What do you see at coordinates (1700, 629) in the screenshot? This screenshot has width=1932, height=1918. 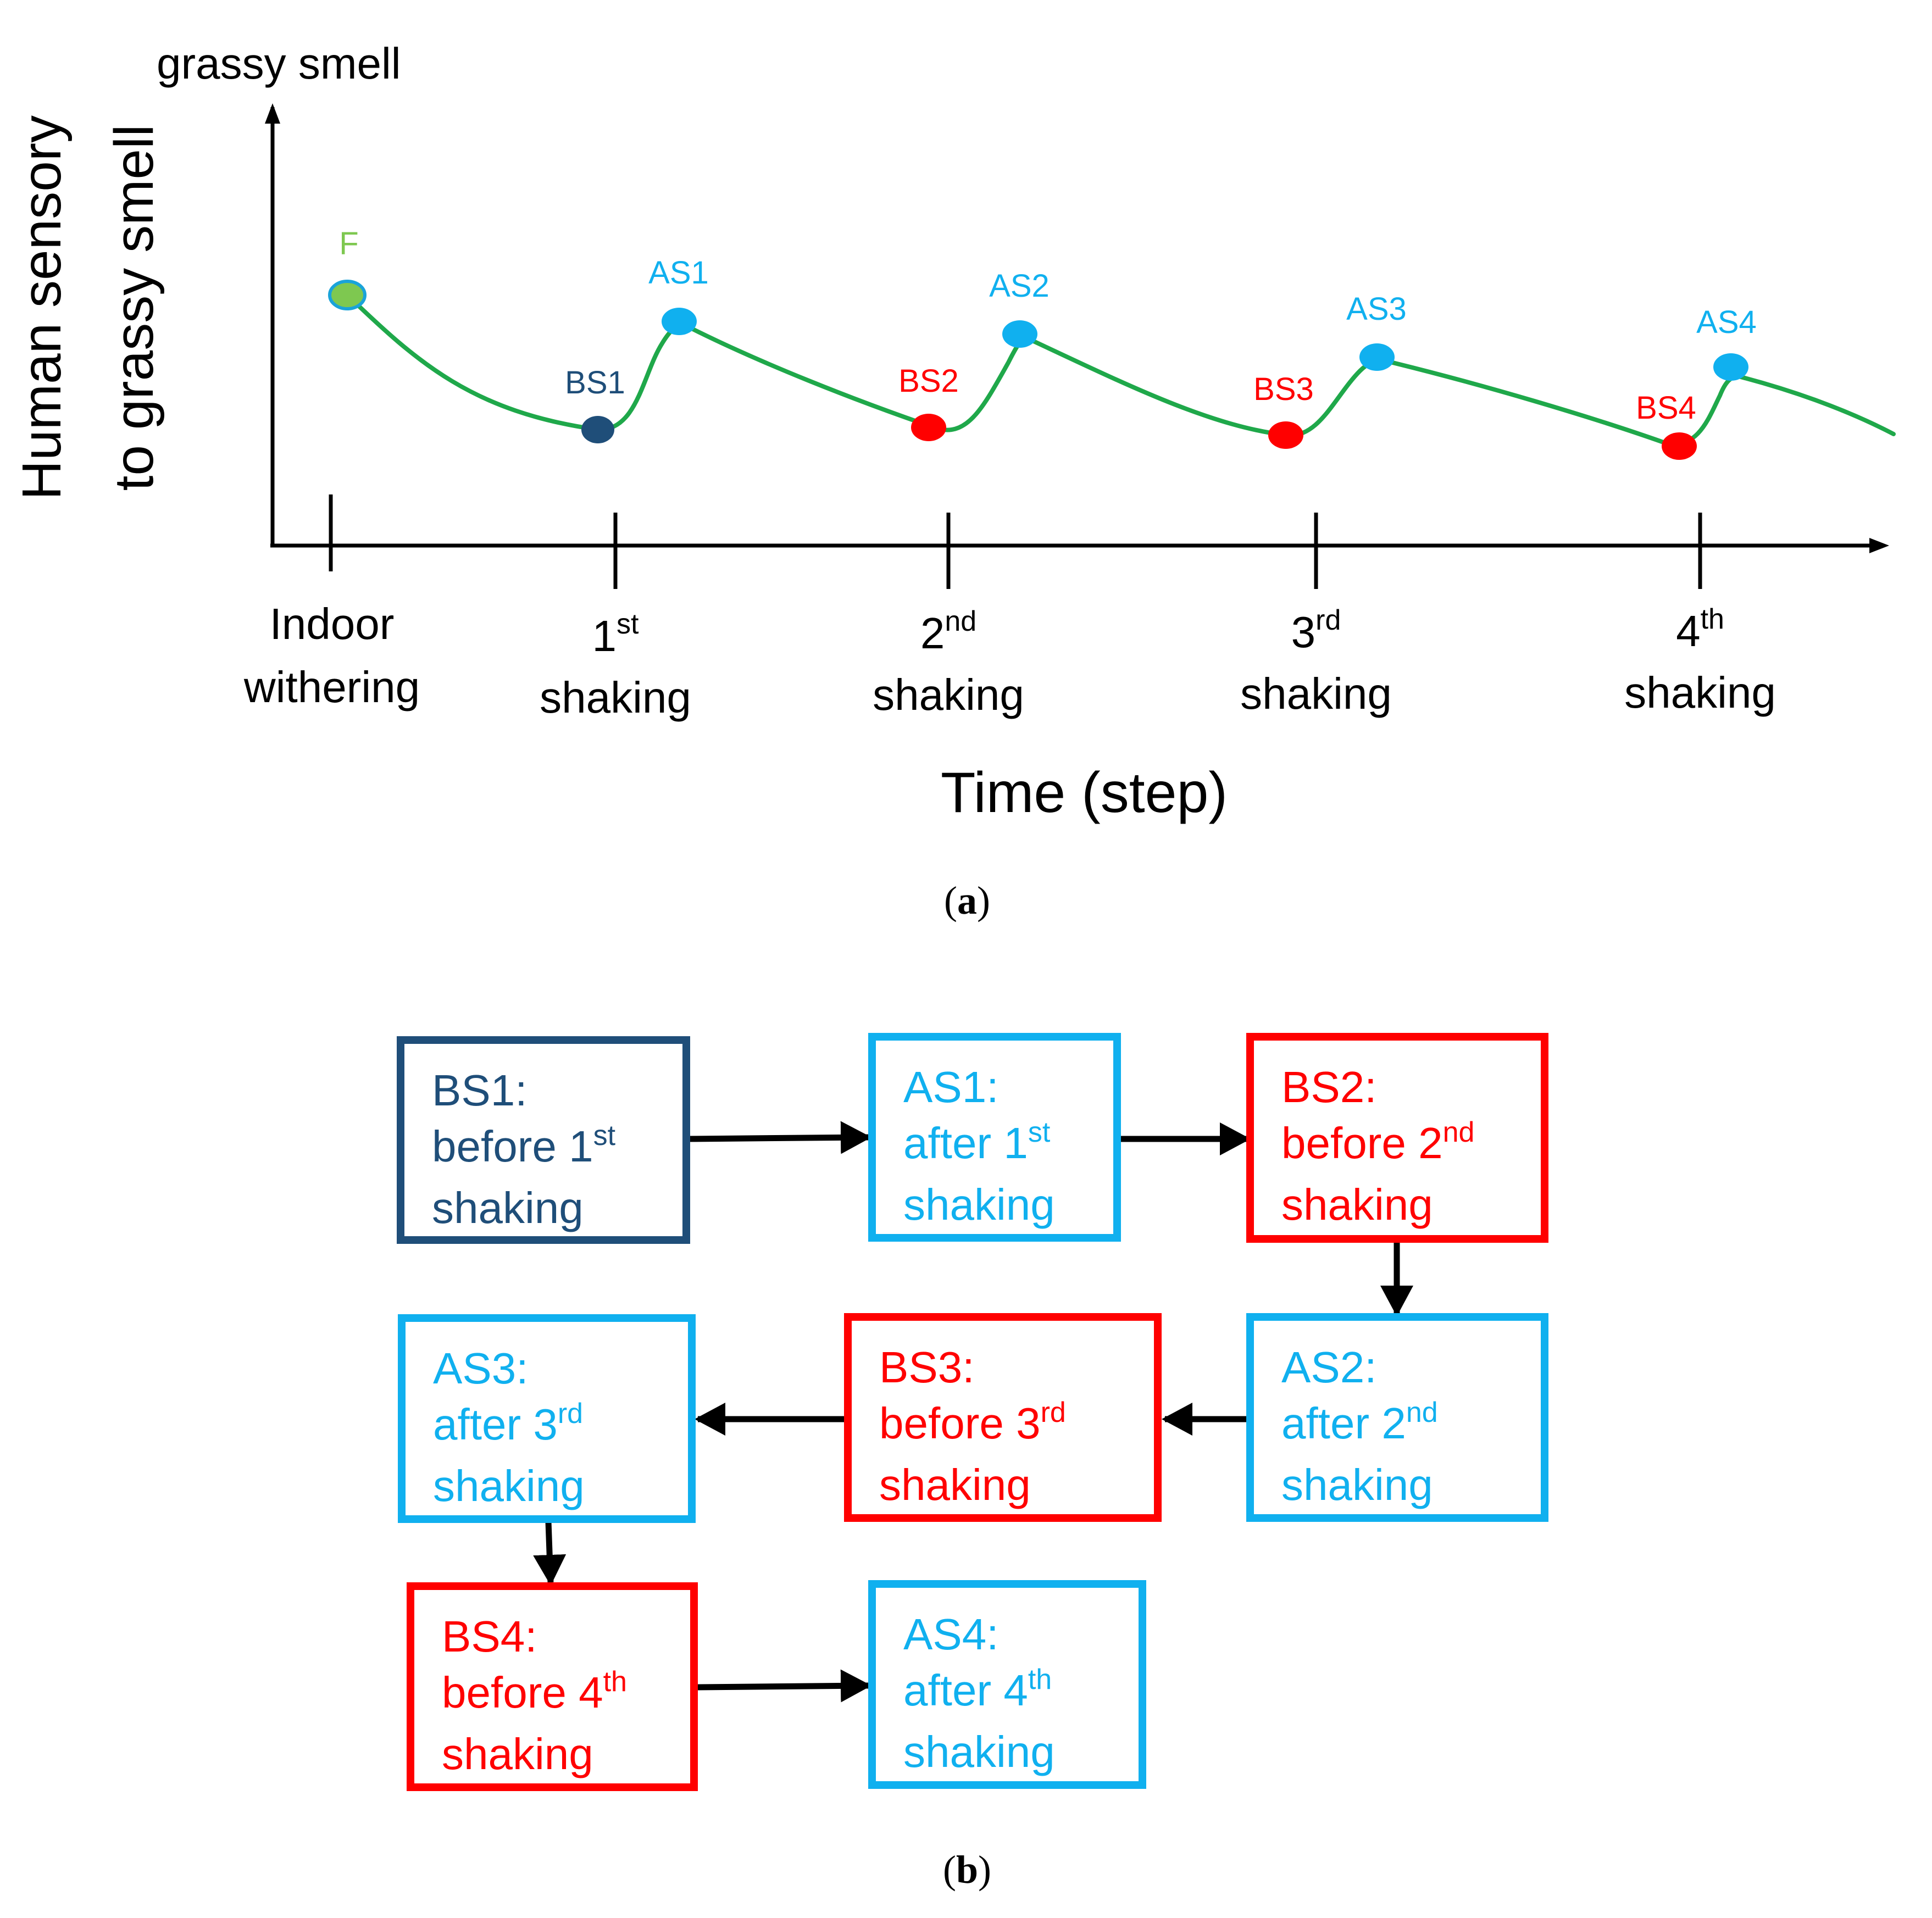 I see `x-tick-label-line1: 4th` at bounding box center [1700, 629].